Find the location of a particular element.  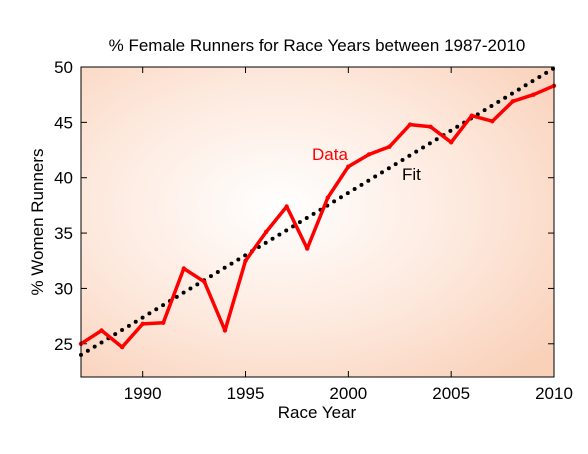

y-tick-label: 30 is located at coordinates (63, 288).